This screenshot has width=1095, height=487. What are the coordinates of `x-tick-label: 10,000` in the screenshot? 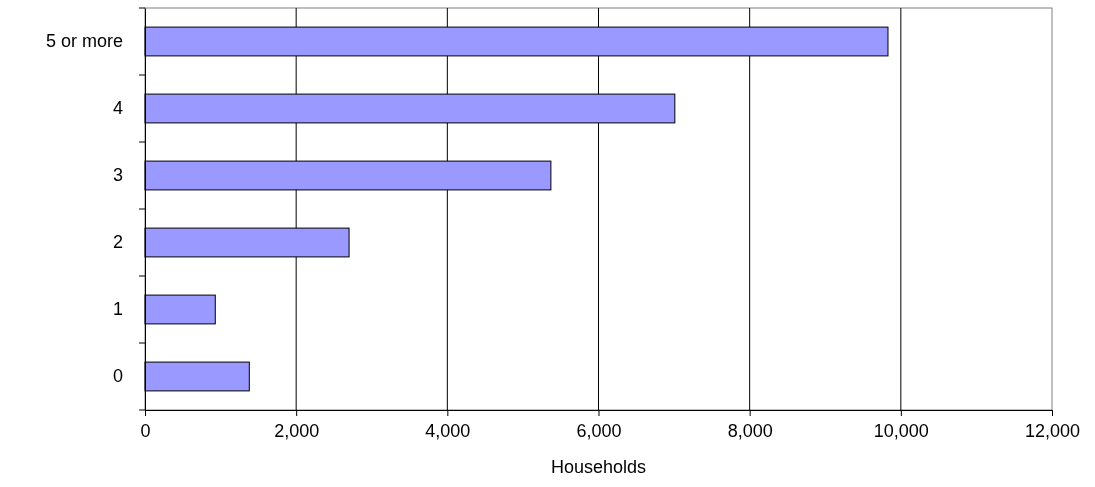 It's located at (901, 430).